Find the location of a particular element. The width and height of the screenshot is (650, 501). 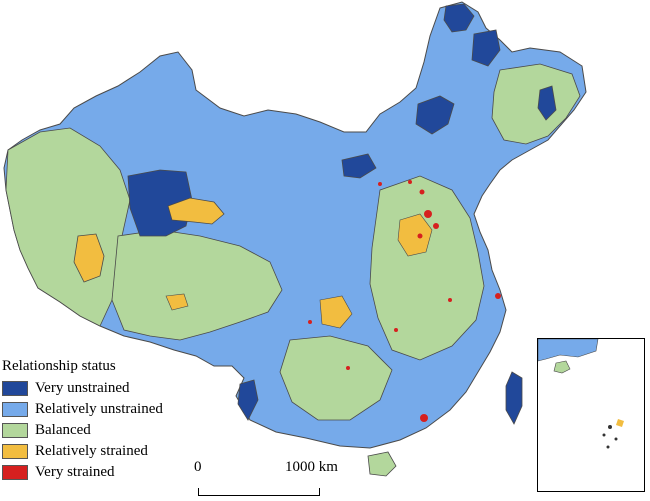

hainan-island is located at coordinates (382, 464).